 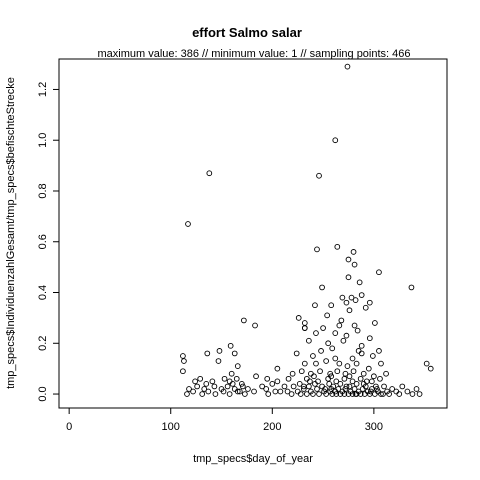 What do you see at coordinates (43, 190) in the screenshot?
I see `y-tick-label: 0.8` at bounding box center [43, 190].